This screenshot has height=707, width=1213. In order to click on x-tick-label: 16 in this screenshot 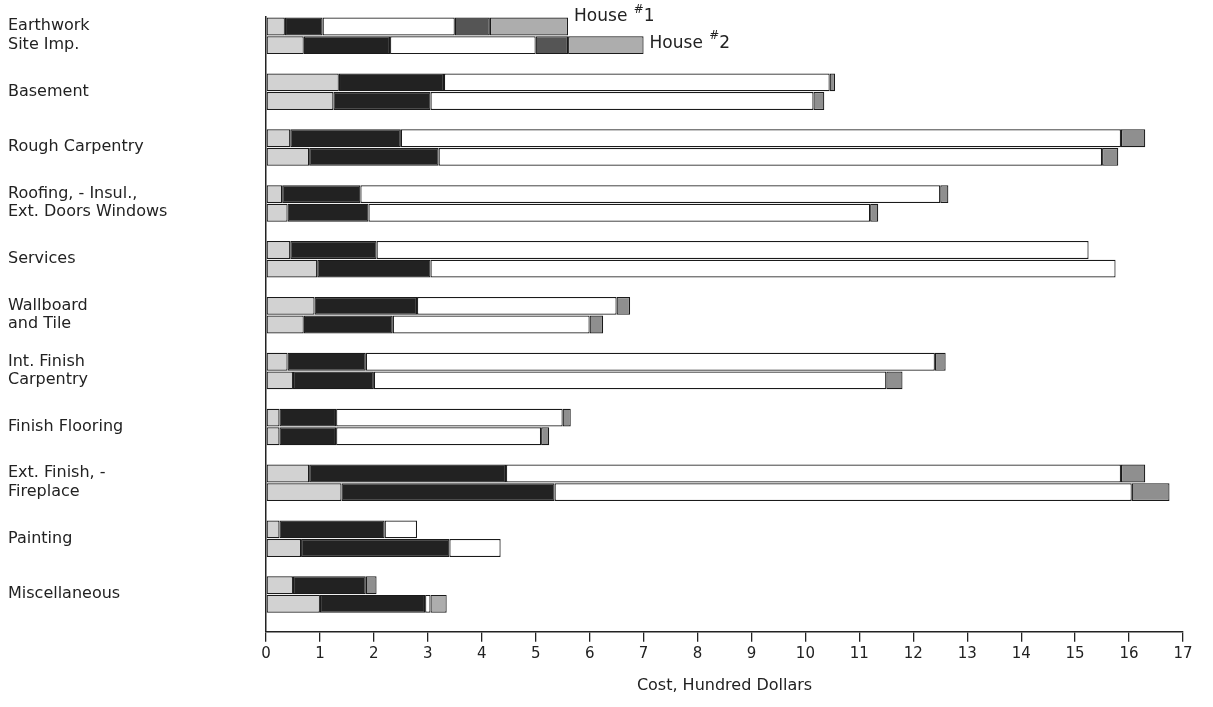, I will do `click(1129, 652)`.